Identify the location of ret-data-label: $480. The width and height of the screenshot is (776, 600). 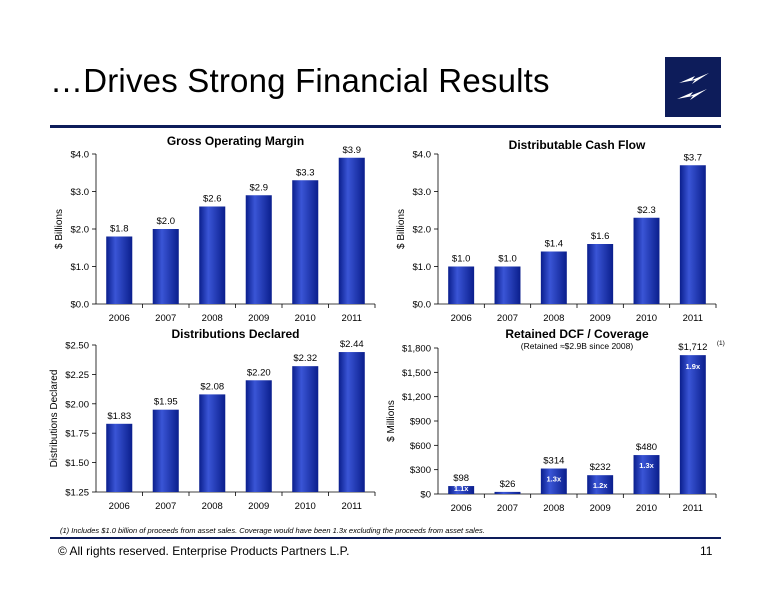
(646, 447).